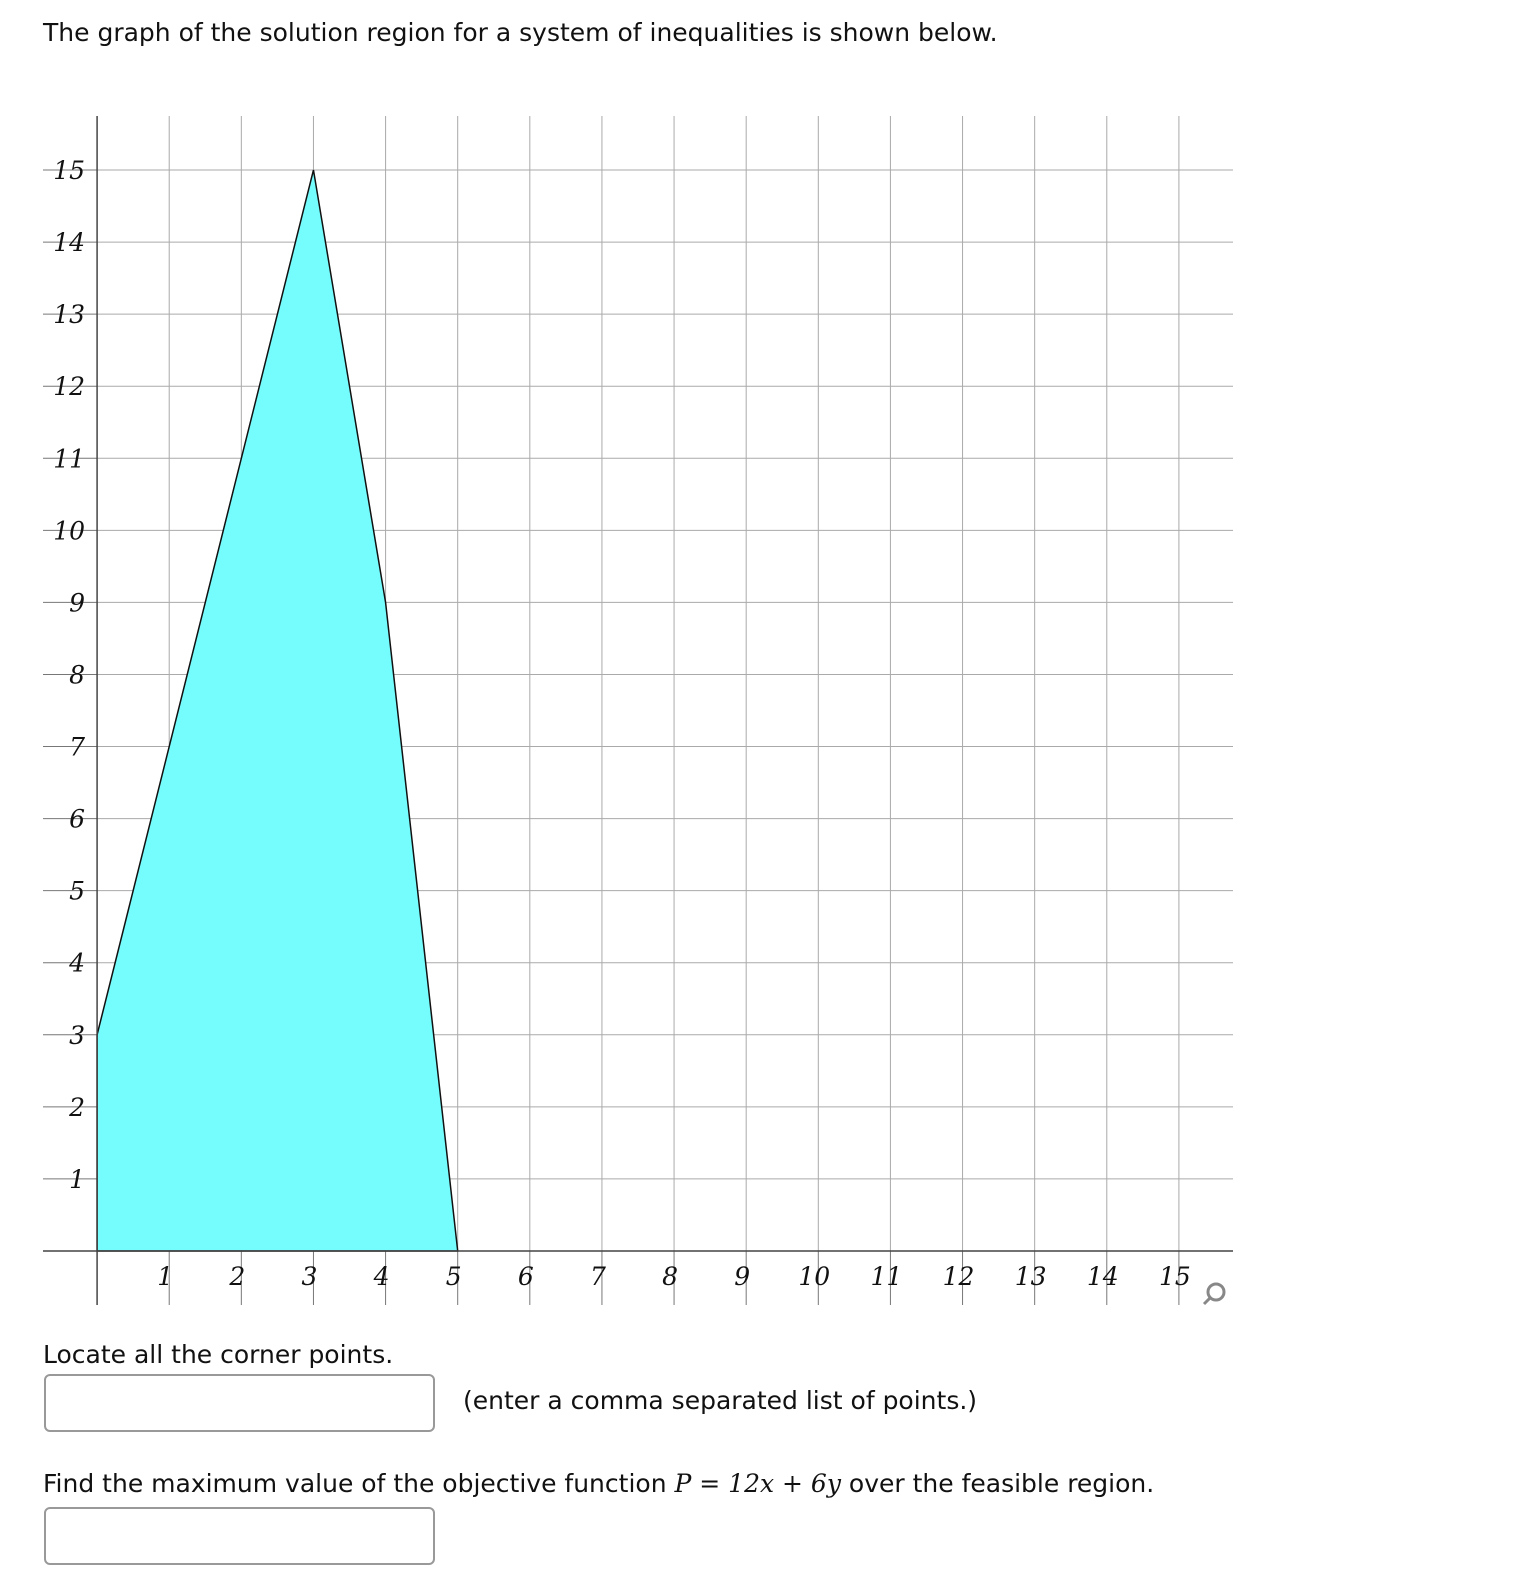  What do you see at coordinates (814, 1276) in the screenshot?
I see `x-tick-label: 10` at bounding box center [814, 1276].